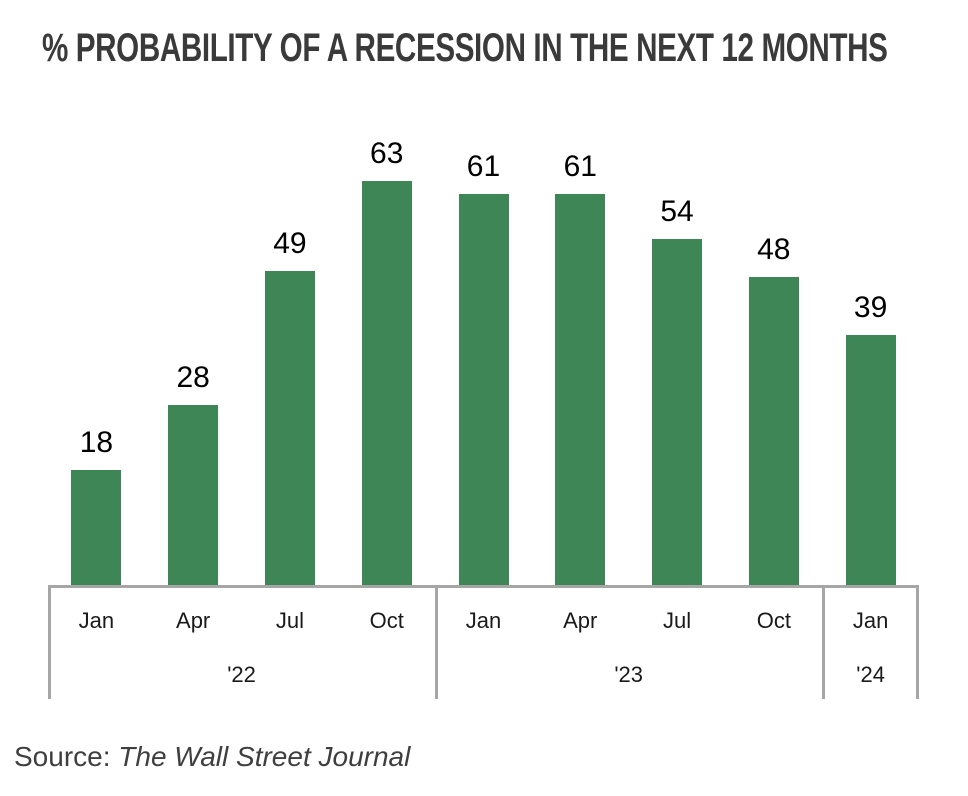 This screenshot has width=968, height=796. What do you see at coordinates (917, 643) in the screenshot?
I see `axis-edge-right` at bounding box center [917, 643].